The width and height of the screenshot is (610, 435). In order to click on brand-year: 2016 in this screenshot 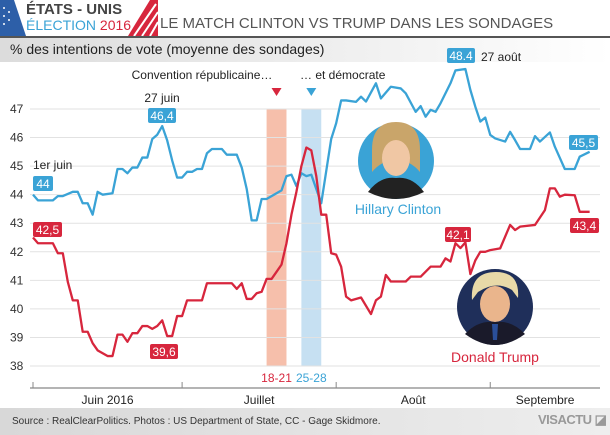, I will do `click(115, 25)`.